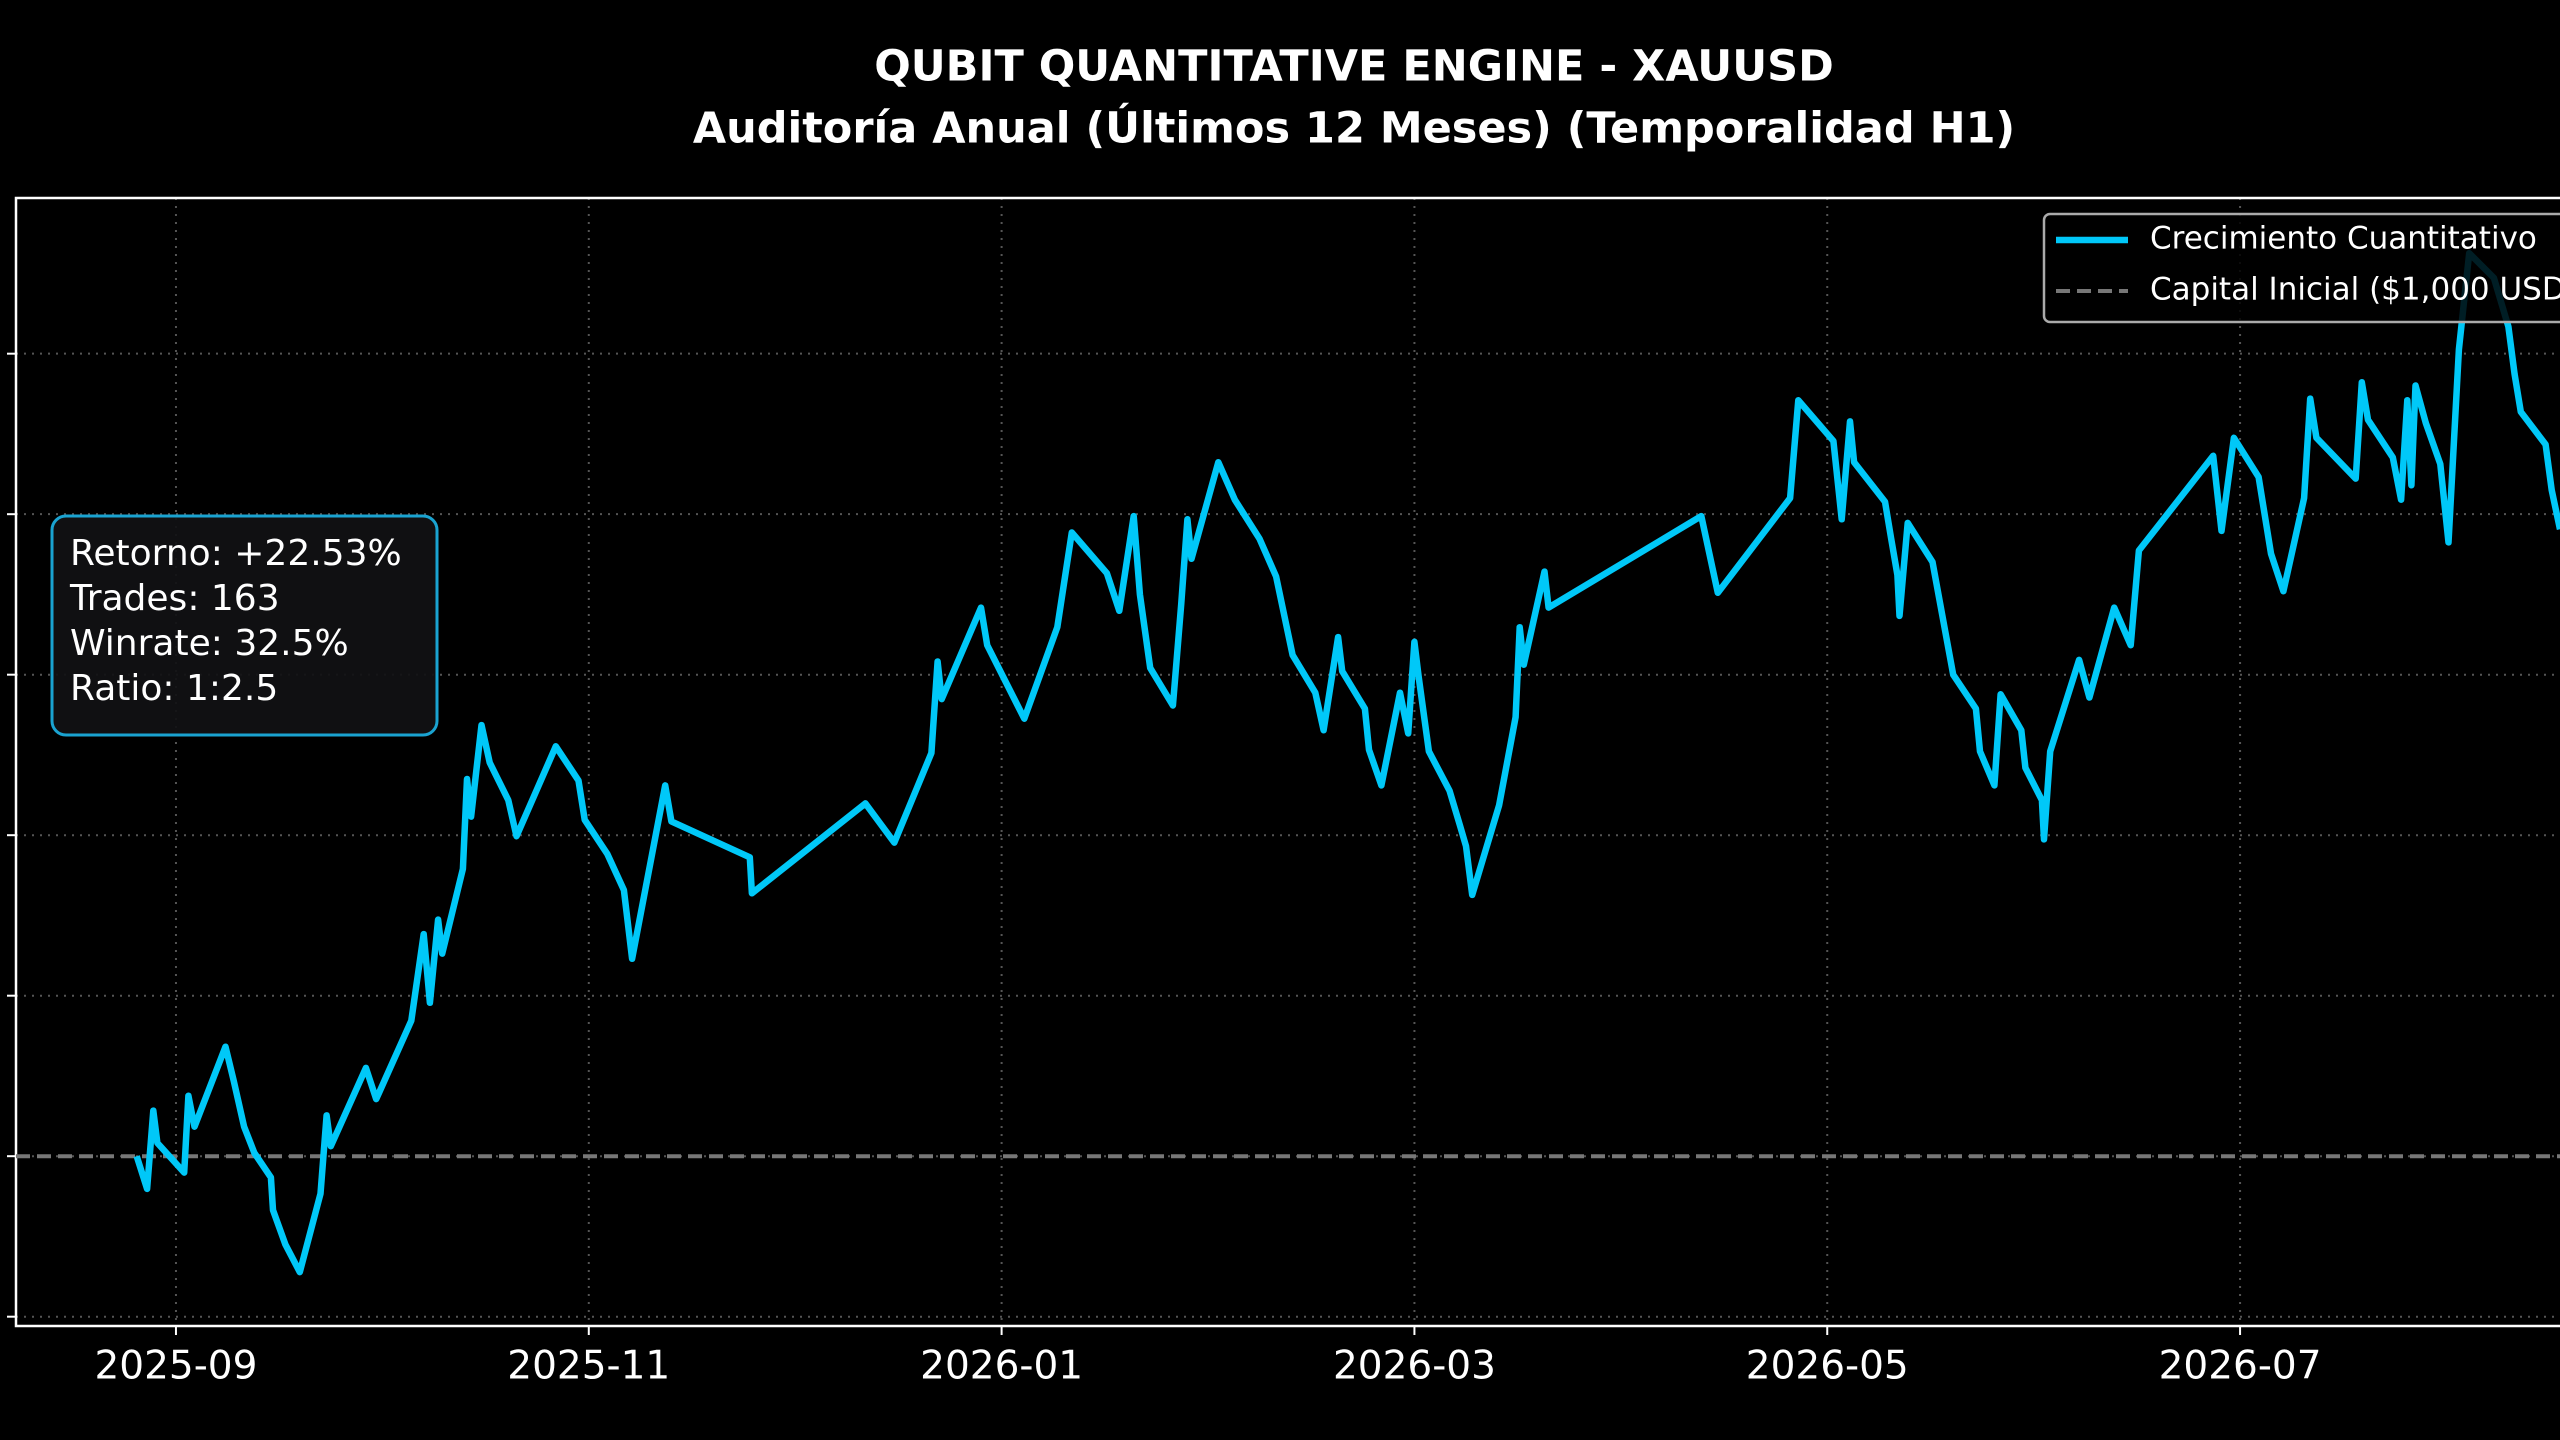 The width and height of the screenshot is (2560, 1440). I want to click on stats-text: Ratio: 1:2.5, so click(174, 688).